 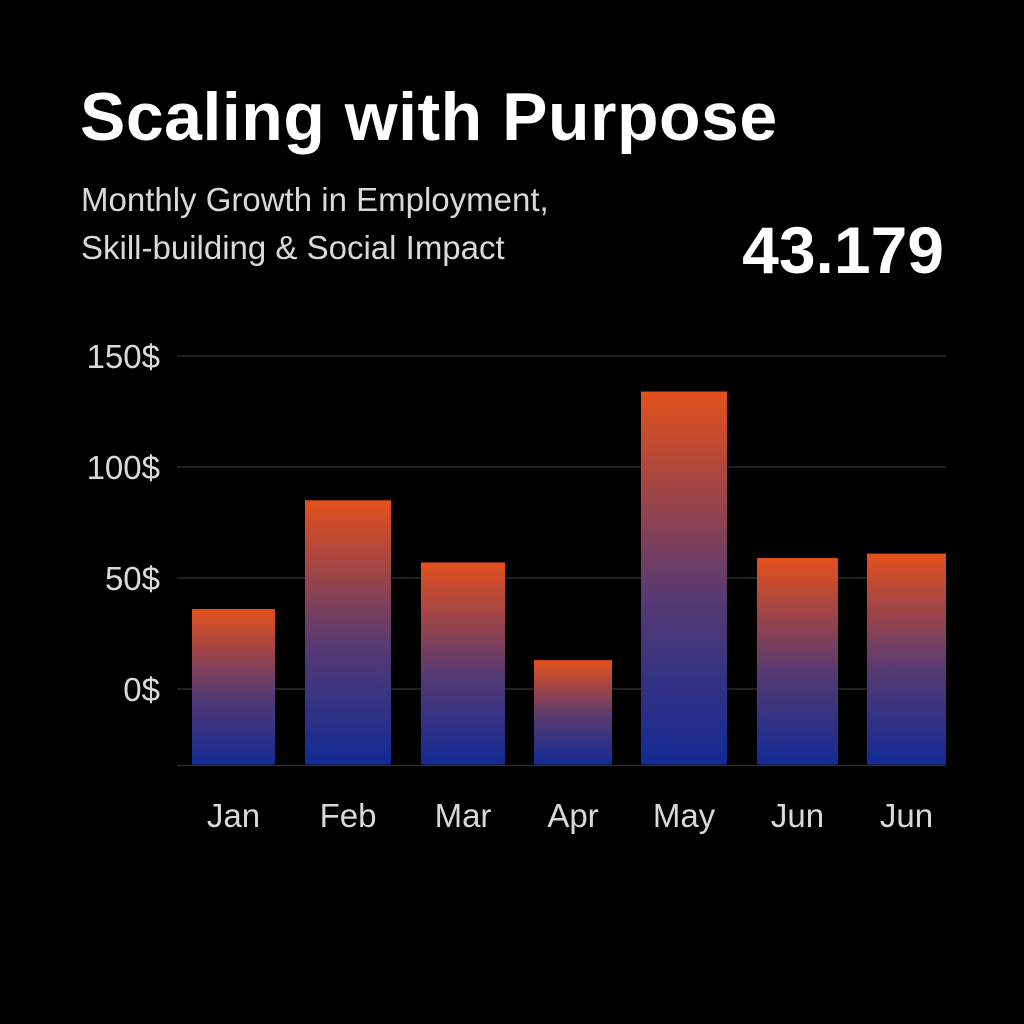 What do you see at coordinates (293, 247) in the screenshot?
I see `subtitle-line-2: Skill-building & Social Impact` at bounding box center [293, 247].